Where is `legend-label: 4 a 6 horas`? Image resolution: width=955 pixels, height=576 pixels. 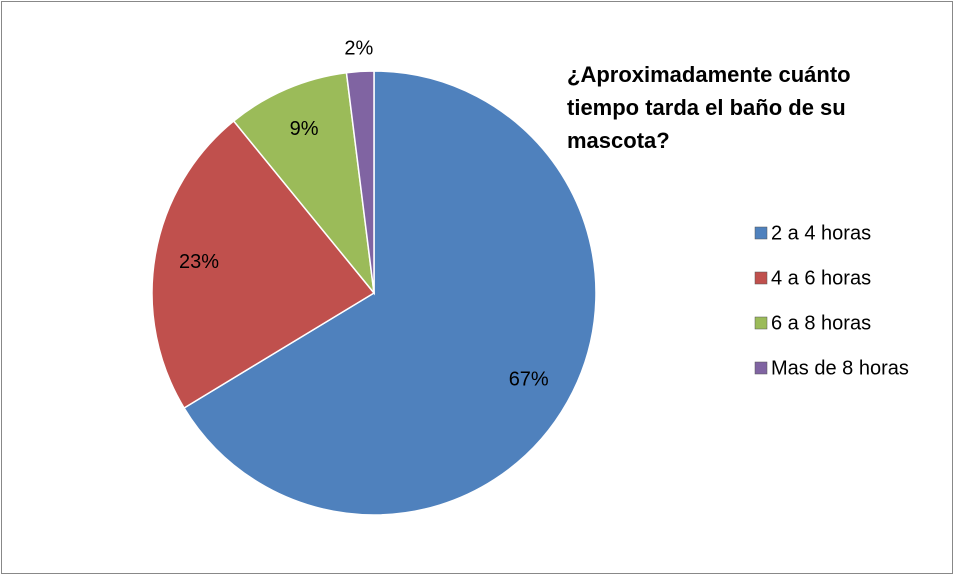 legend-label: 4 a 6 horas is located at coordinates (821, 278).